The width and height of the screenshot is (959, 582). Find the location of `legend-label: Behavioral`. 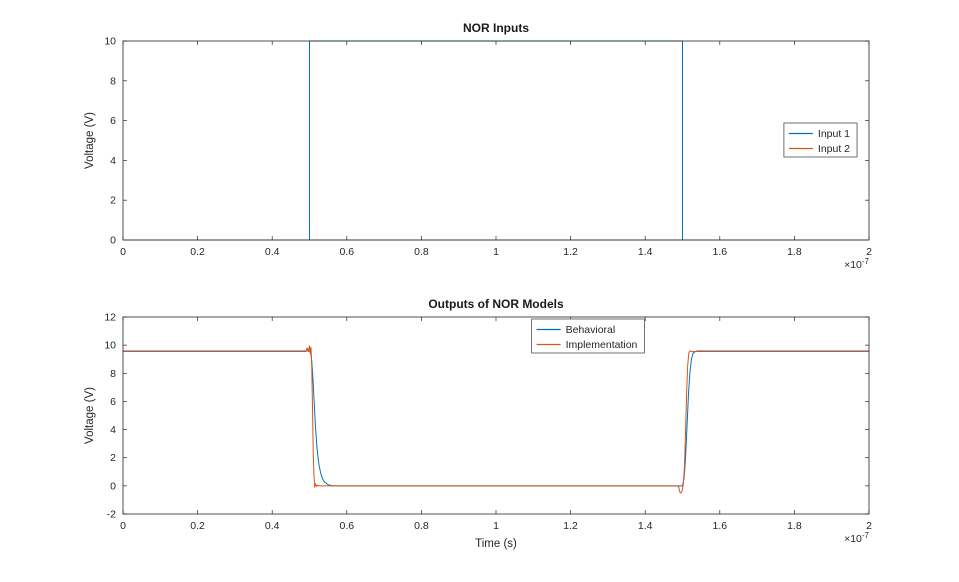

legend-label: Behavioral is located at coordinates (591, 330).